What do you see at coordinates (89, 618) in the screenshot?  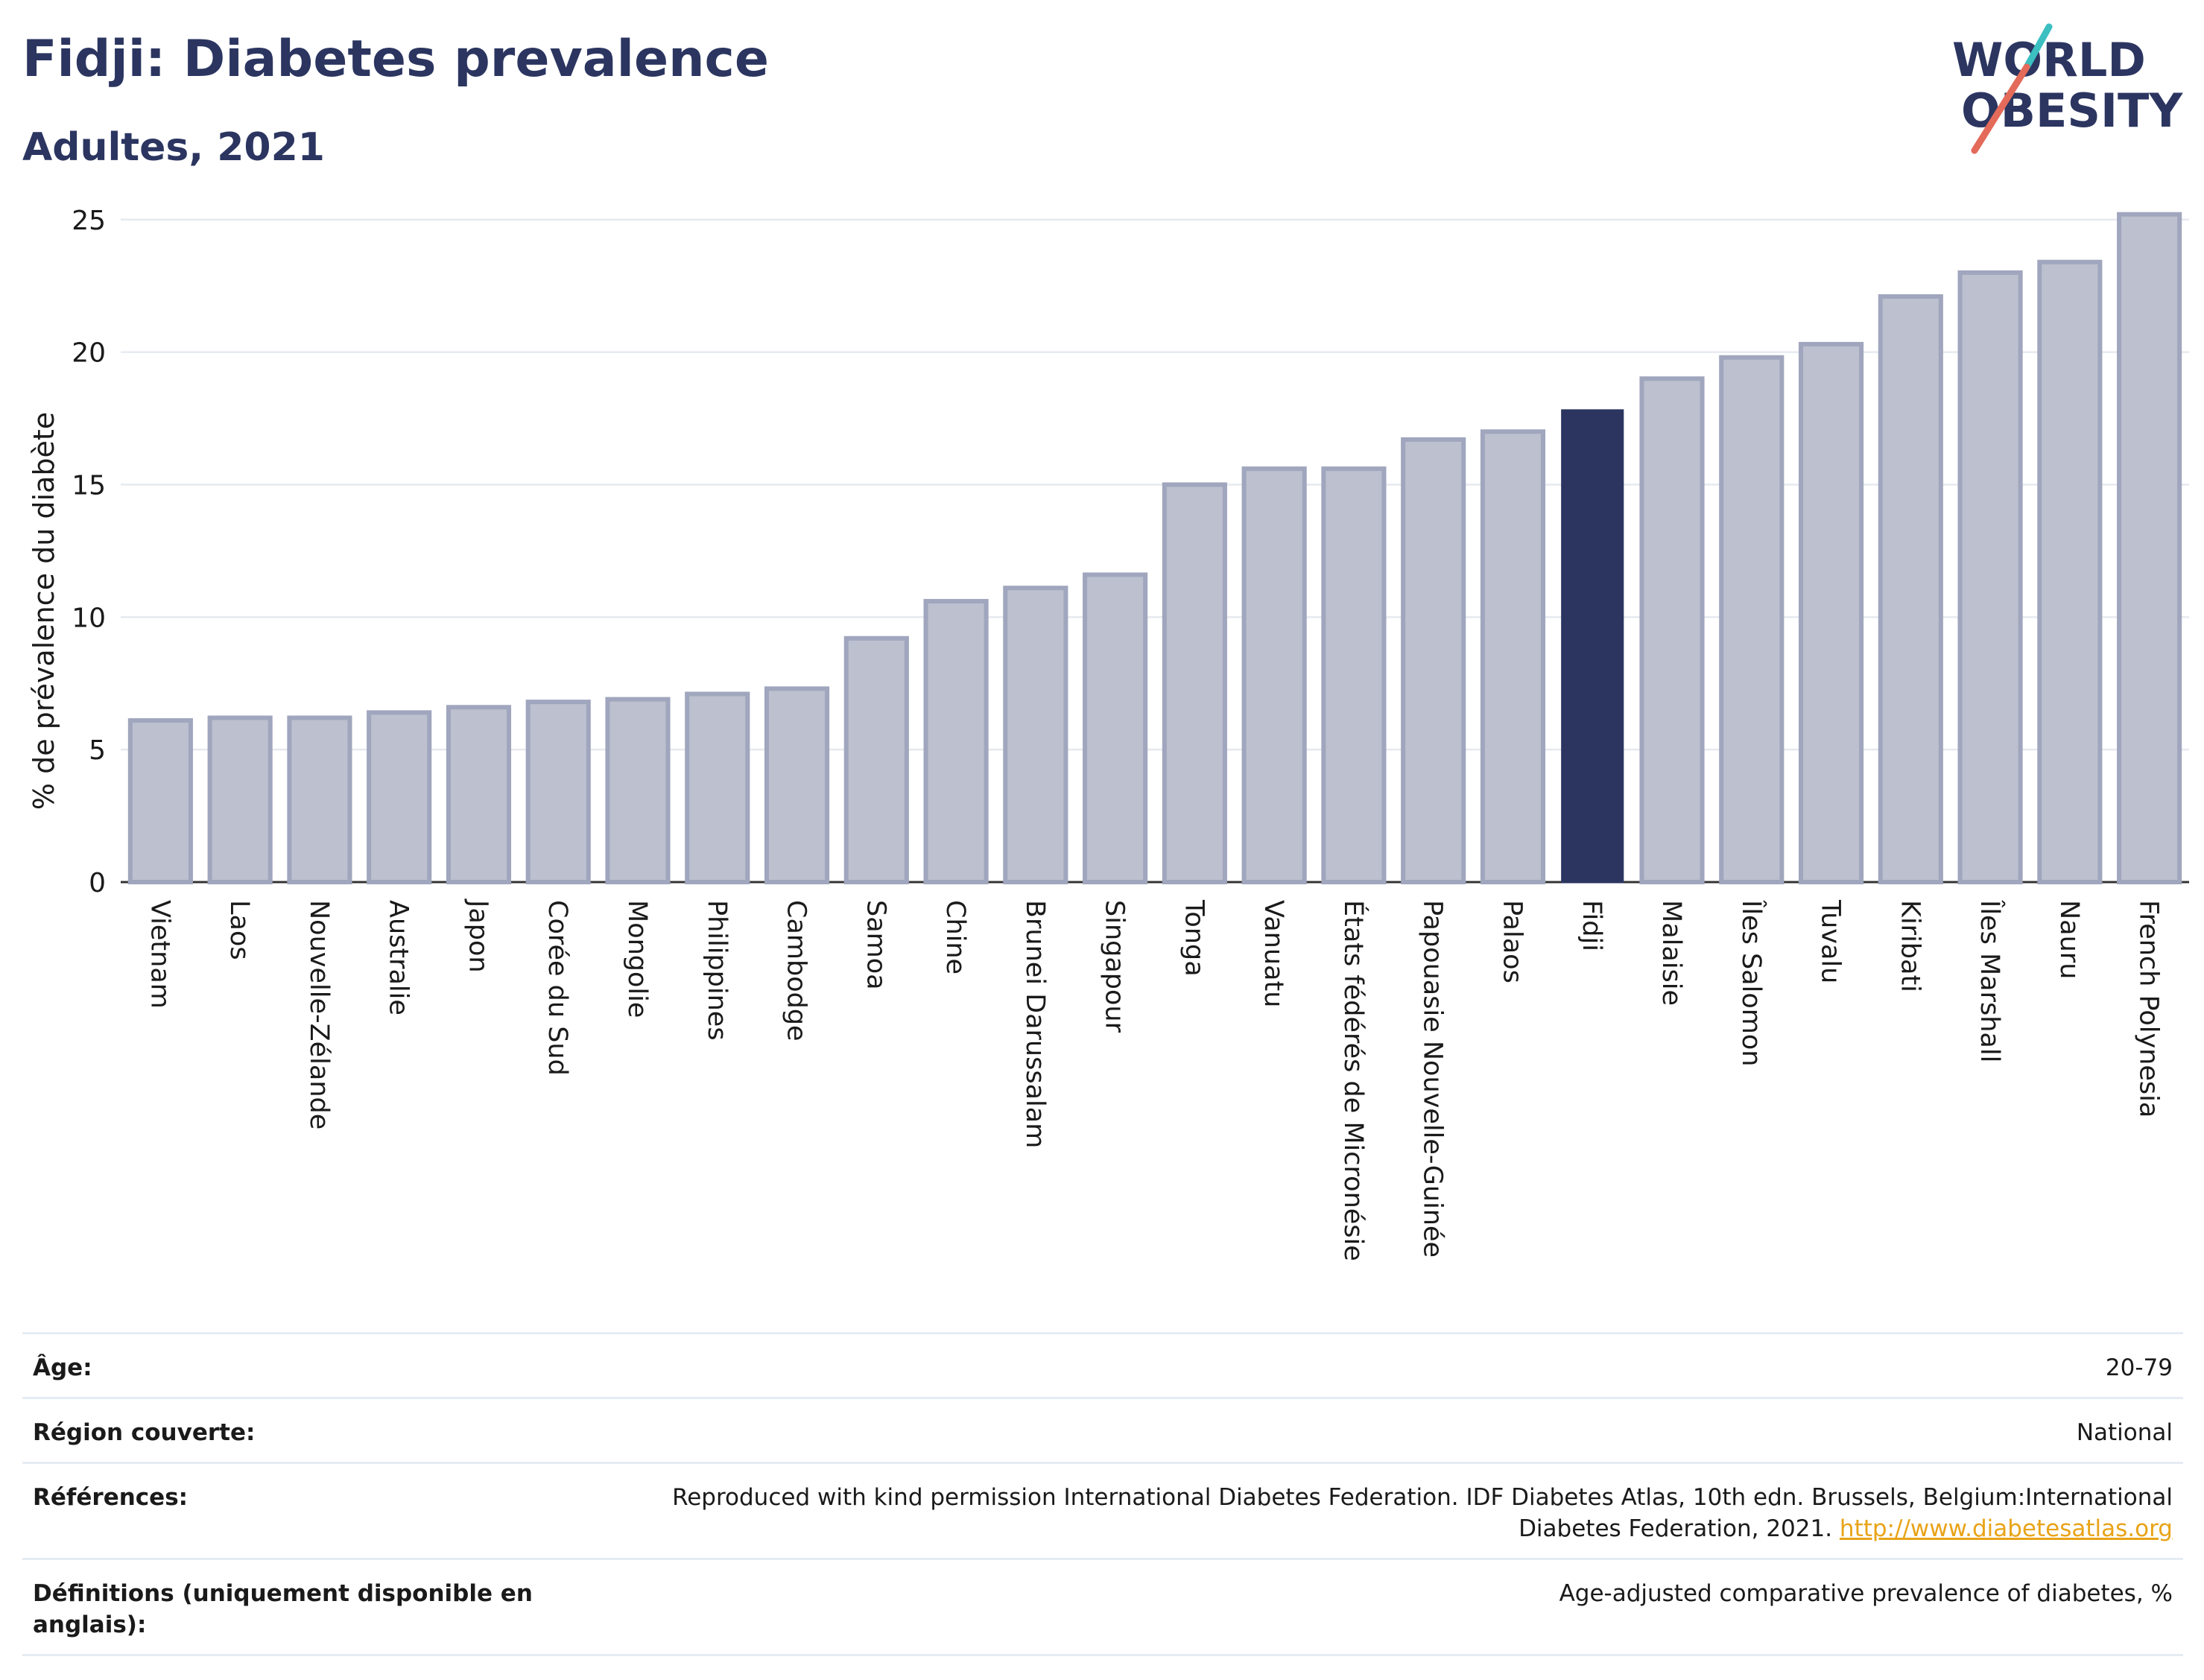 I see `y-tick-label: 10` at bounding box center [89, 618].